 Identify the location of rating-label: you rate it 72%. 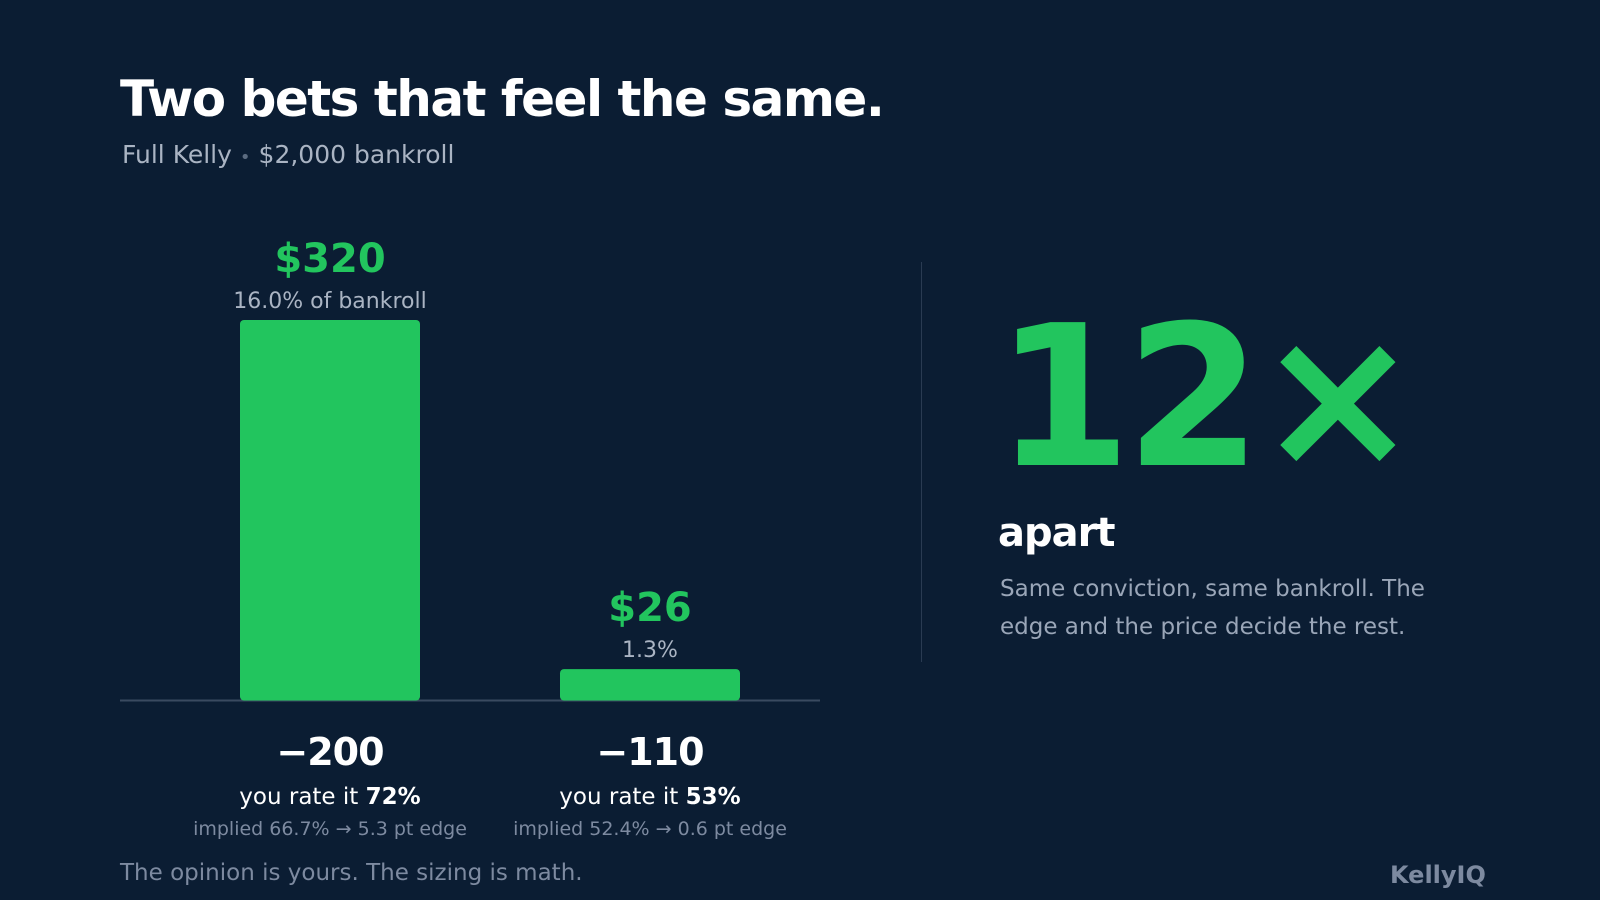
(329, 797).